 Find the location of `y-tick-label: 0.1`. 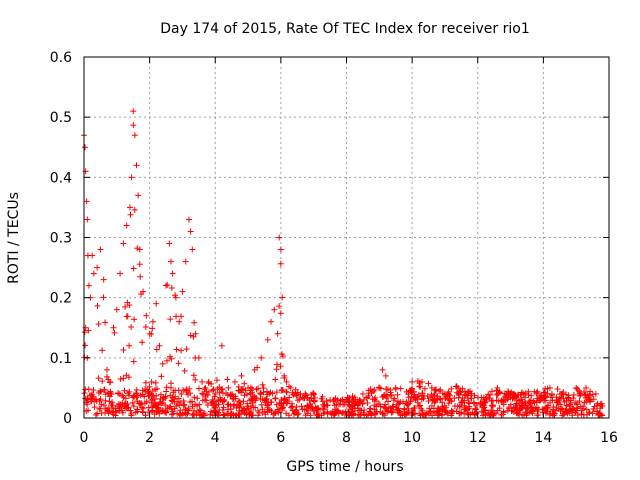

y-tick-label: 0.1 is located at coordinates (61, 359).